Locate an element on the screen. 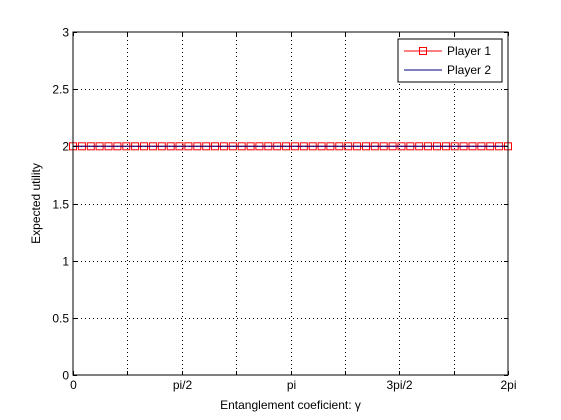  legend-label-player-2: Player 2 is located at coordinates (469, 70).